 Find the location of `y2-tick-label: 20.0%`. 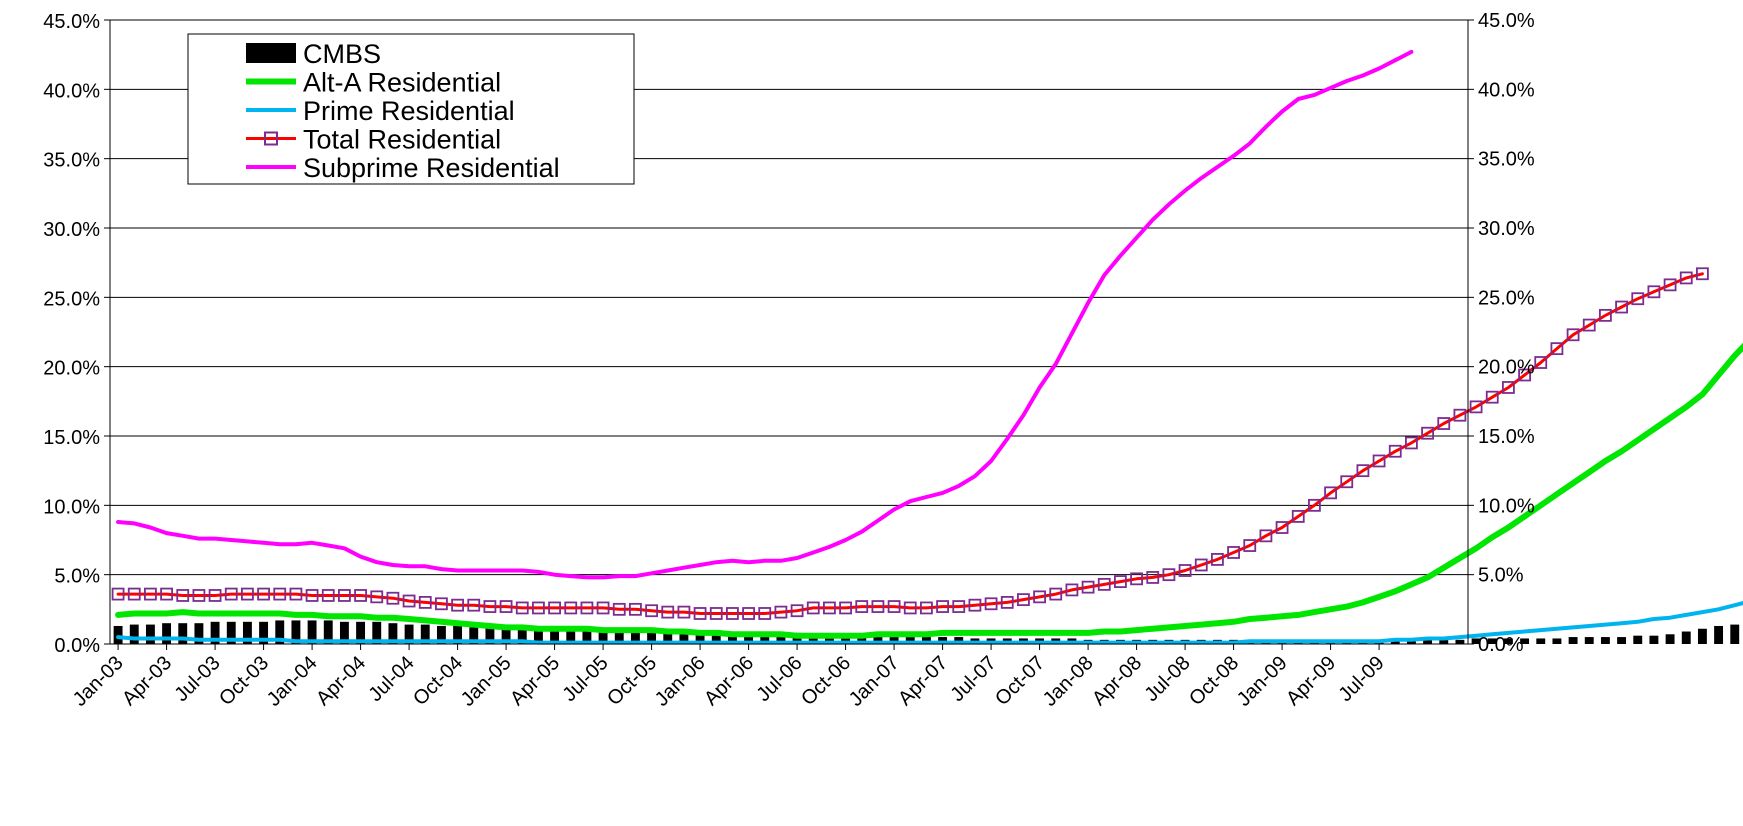

y2-tick-label: 20.0% is located at coordinates (1506, 368).